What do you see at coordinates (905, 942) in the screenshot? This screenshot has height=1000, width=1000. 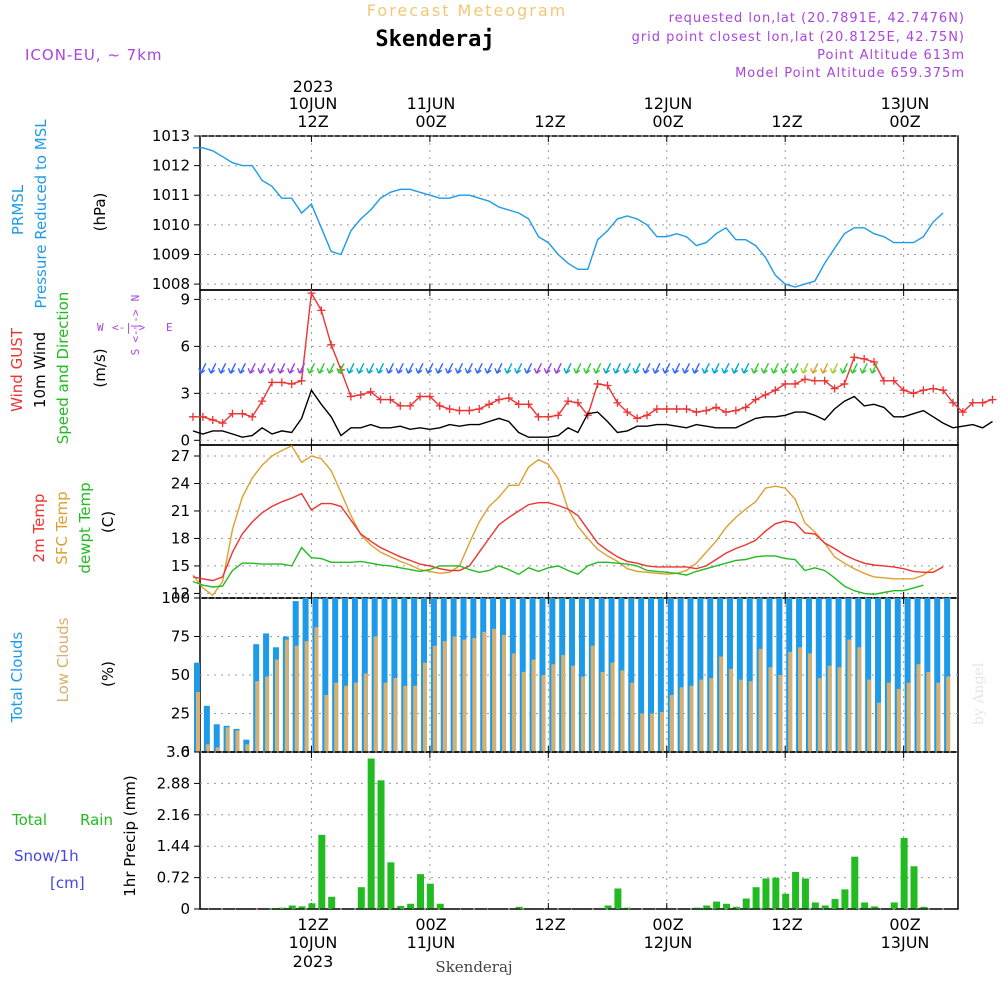 I see `bottom-date: 13JUN` at bounding box center [905, 942].